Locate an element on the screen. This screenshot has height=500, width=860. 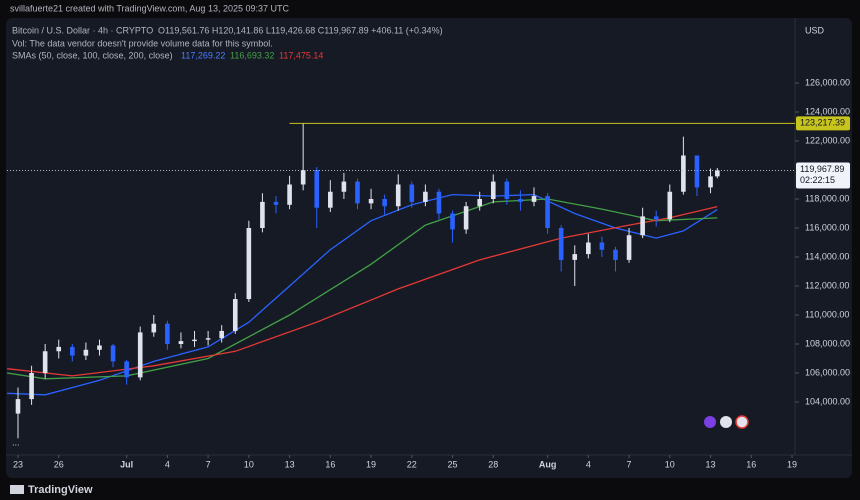
x-tick-label: 23 is located at coordinates (18, 464).